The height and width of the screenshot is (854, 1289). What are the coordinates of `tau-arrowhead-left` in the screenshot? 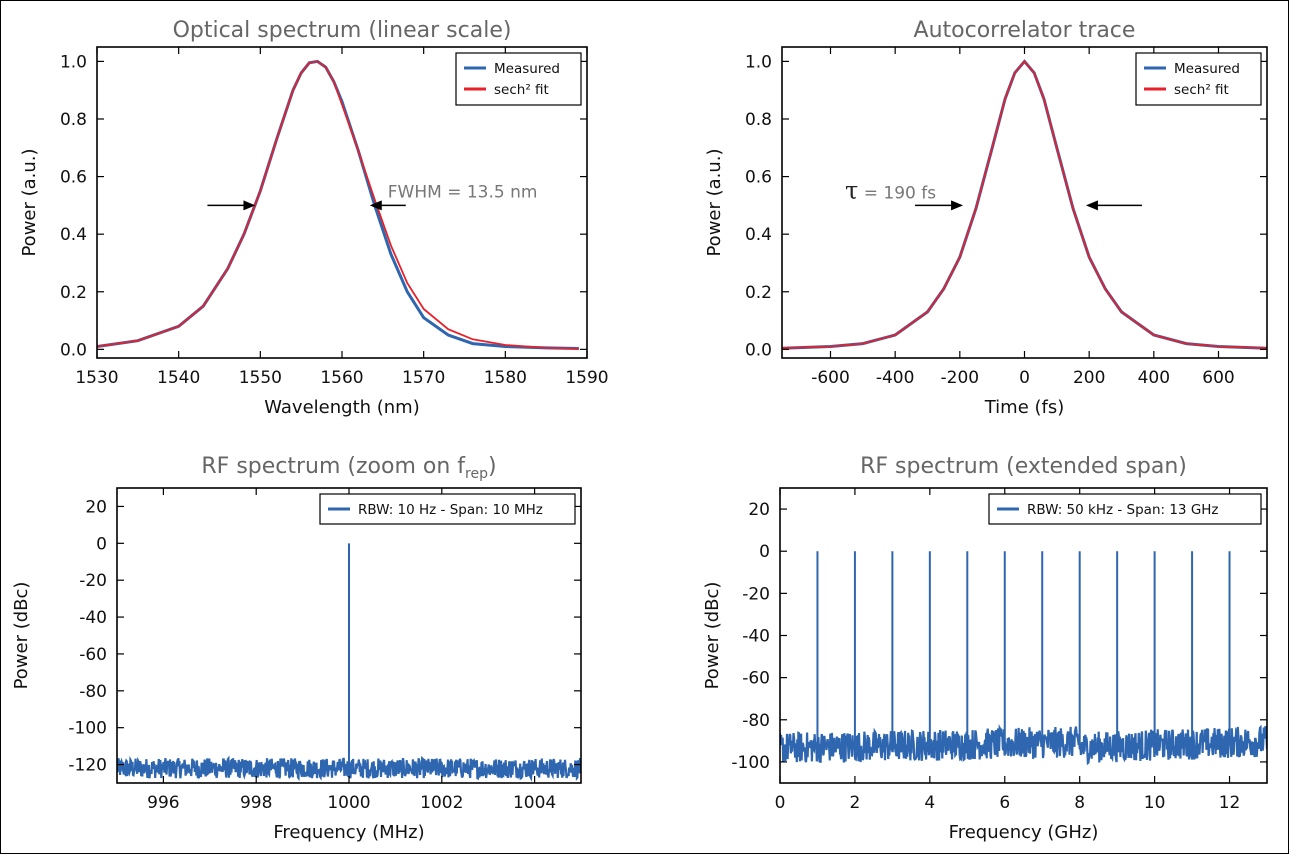 It's located at (957, 205).